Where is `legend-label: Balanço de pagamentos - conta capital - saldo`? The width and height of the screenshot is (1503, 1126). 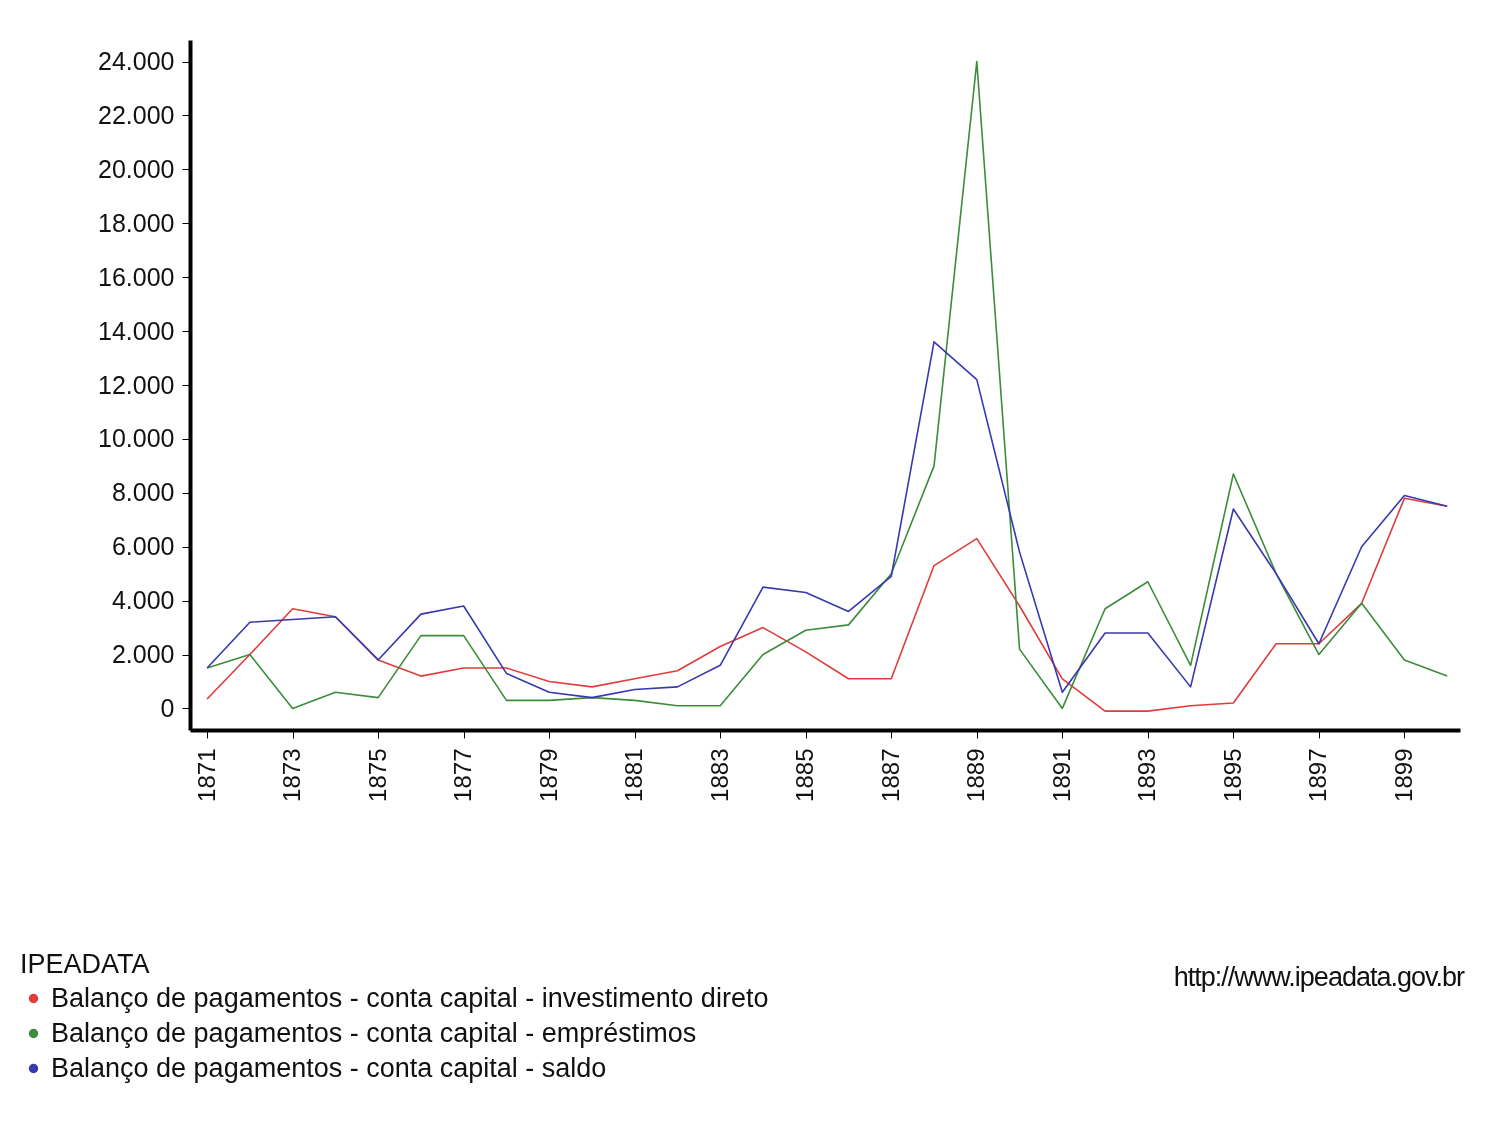
legend-label: Balanço de pagamentos - conta capital - saldo is located at coordinates (329, 1067).